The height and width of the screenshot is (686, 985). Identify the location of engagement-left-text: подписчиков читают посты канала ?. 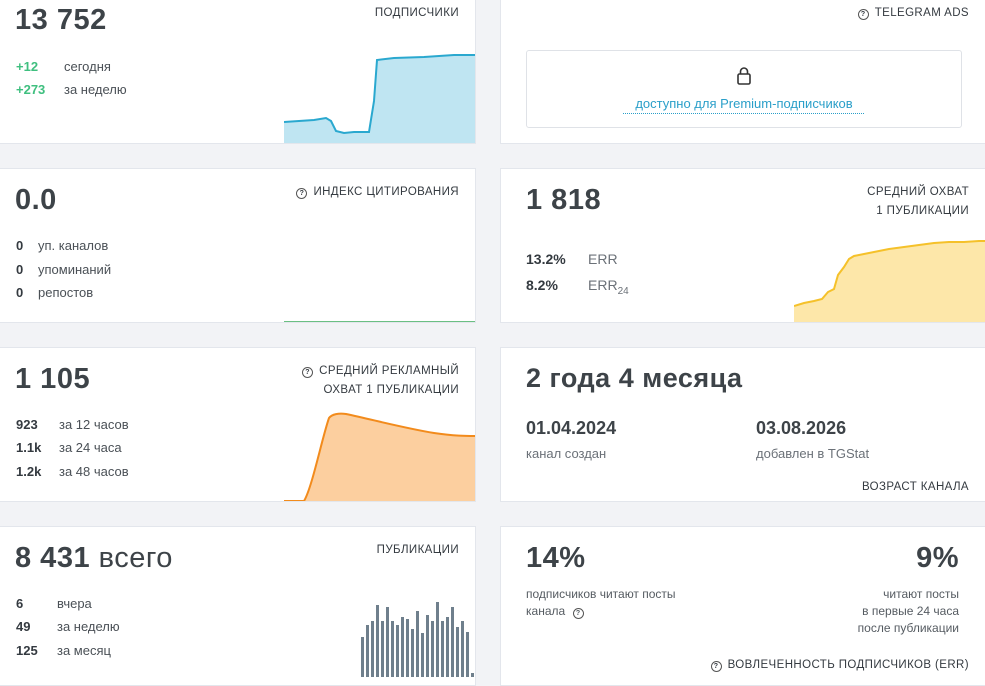
(601, 603).